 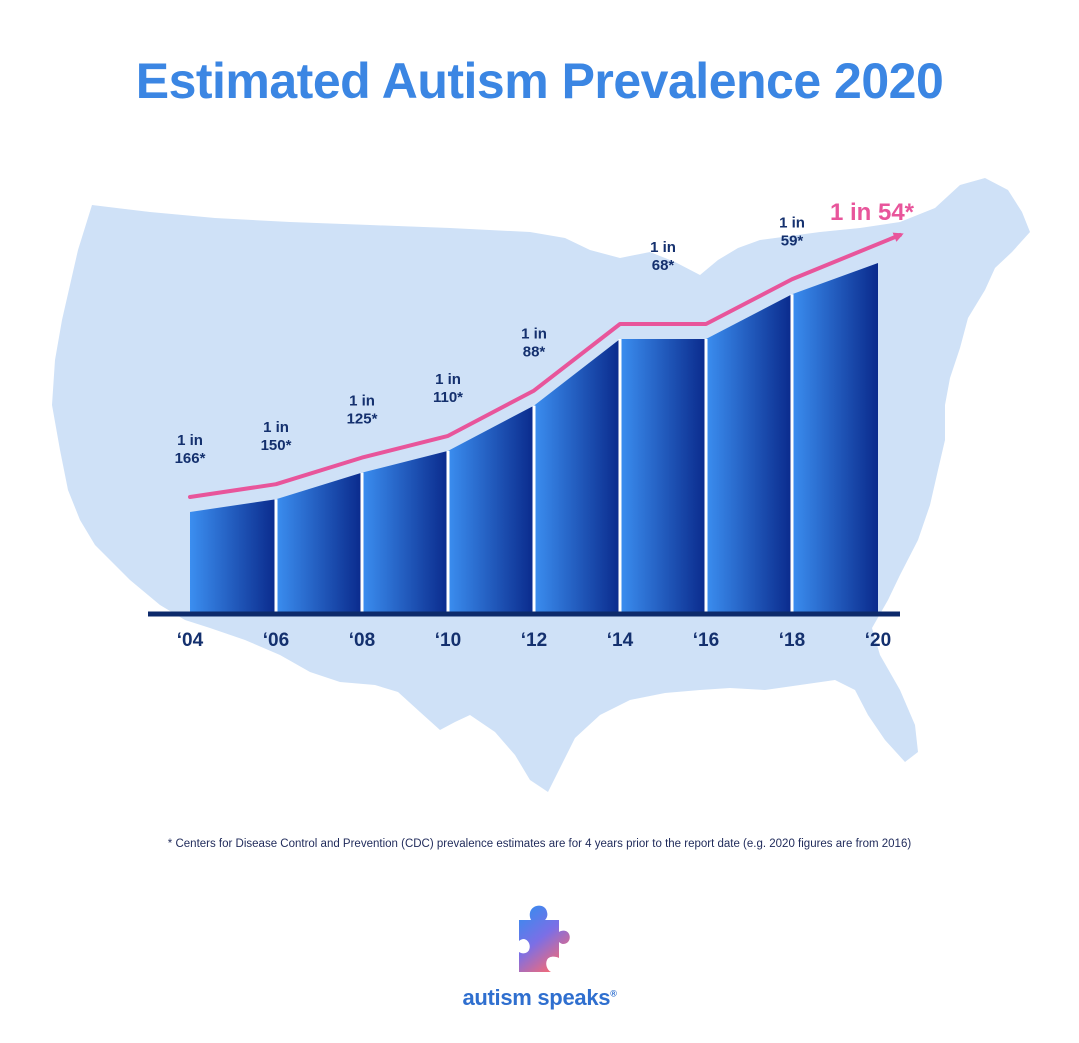 I want to click on highlight-label: 1 in 54*, so click(x=872, y=212).